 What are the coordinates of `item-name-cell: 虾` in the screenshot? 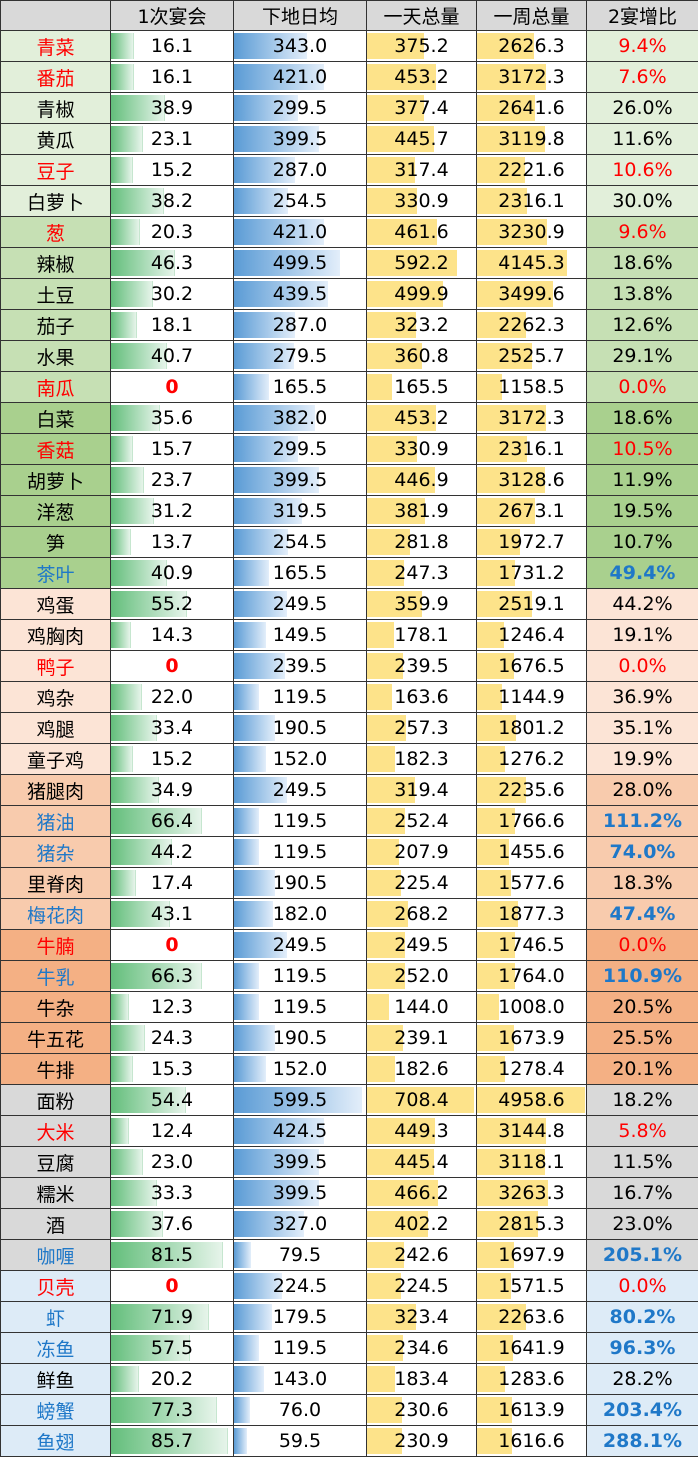 It's located at (56, 1317).